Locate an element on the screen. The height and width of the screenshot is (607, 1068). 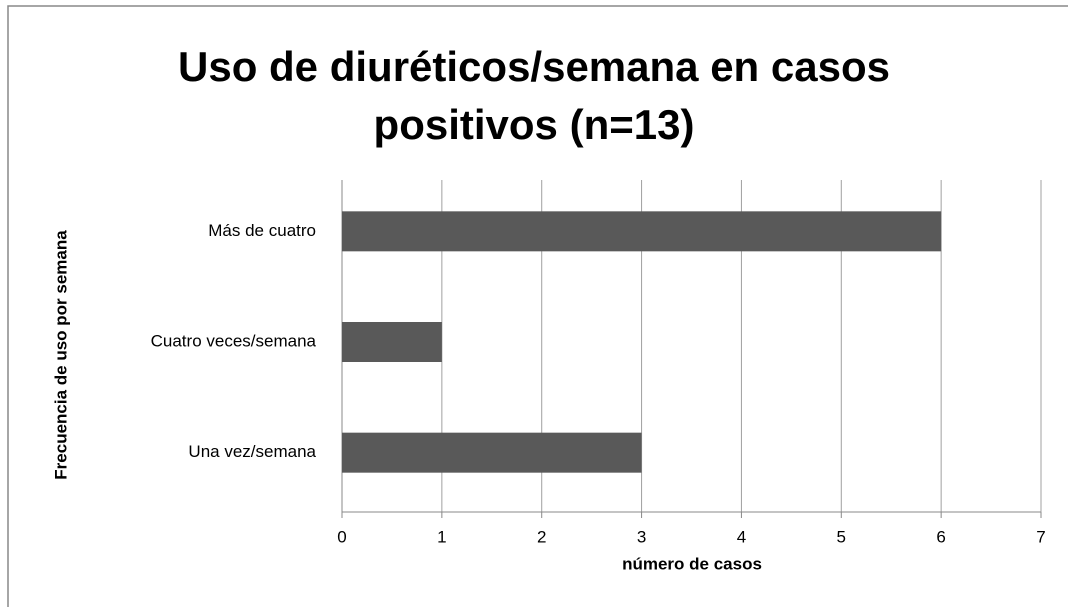
x-tick-label: 2 is located at coordinates (541, 536).